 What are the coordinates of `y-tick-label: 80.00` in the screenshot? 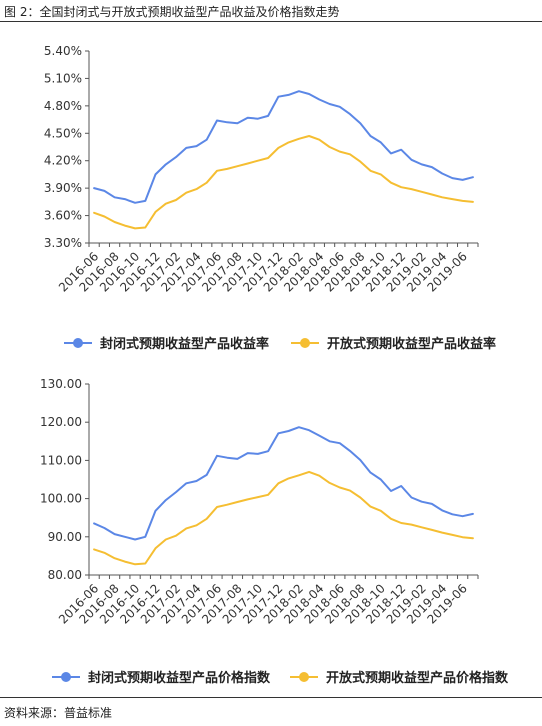 It's located at (65, 575).